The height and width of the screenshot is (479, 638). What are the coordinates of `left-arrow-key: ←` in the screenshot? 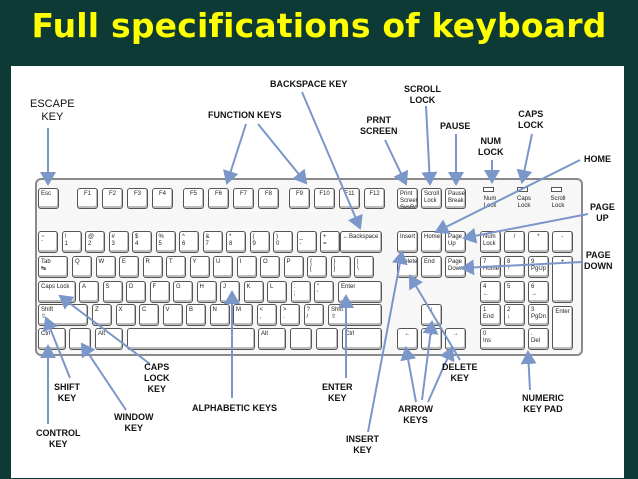 It's located at (407, 339).